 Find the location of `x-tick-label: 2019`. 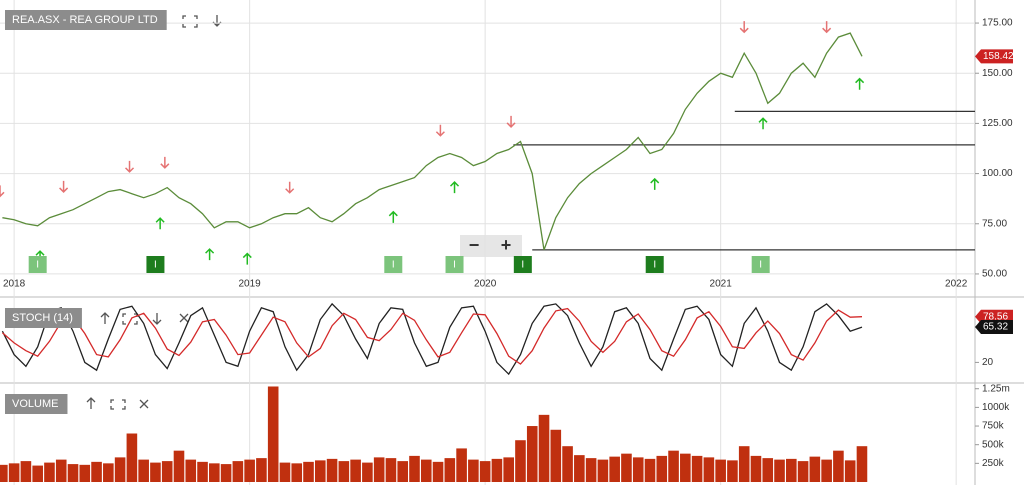

x-tick-label: 2019 is located at coordinates (250, 284).